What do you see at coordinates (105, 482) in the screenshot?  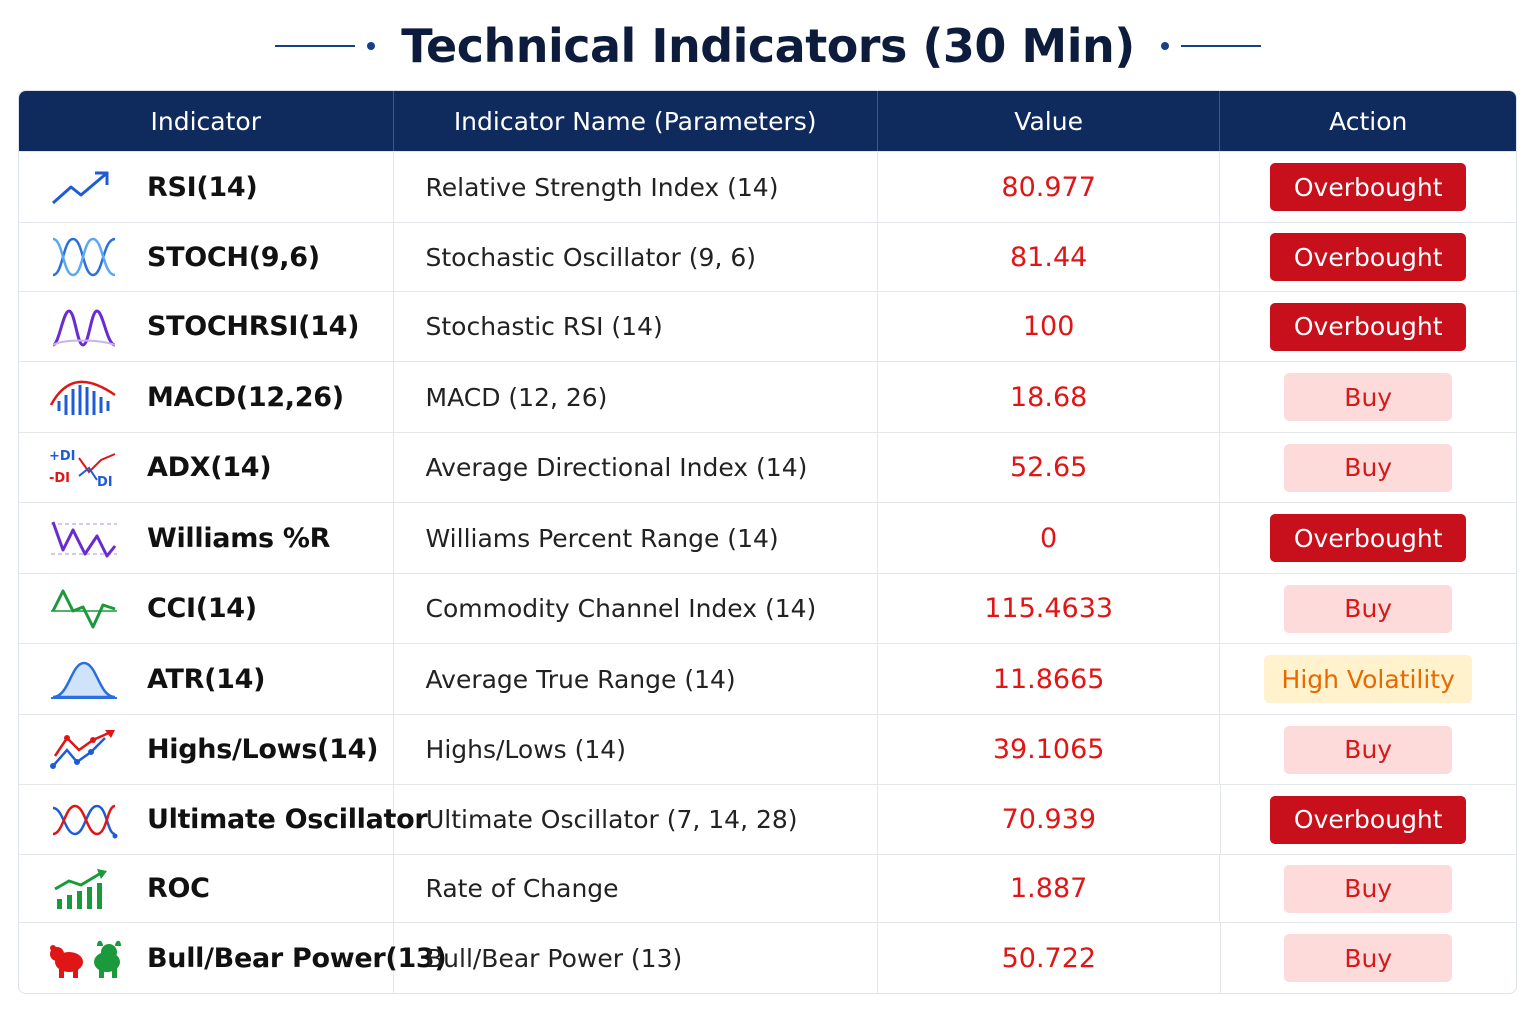 I see `adx-di-label: DI` at bounding box center [105, 482].